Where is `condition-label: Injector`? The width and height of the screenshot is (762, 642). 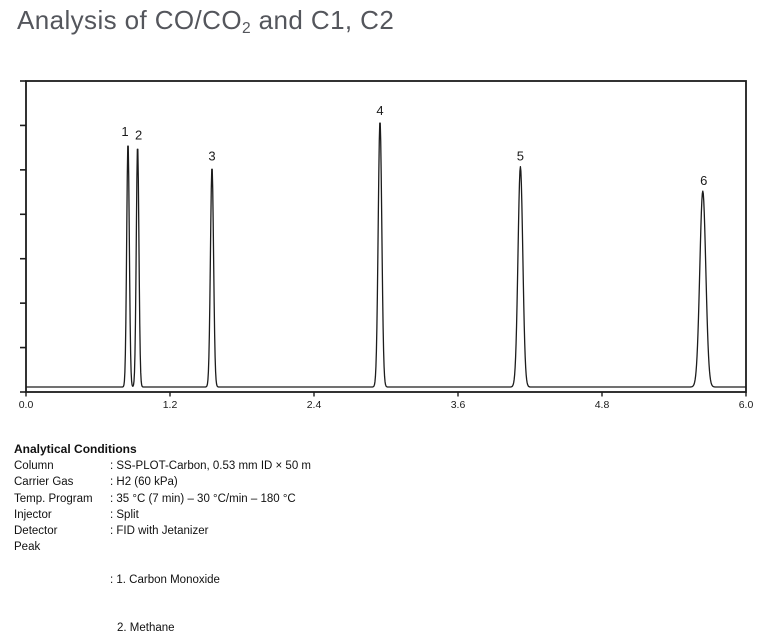
condition-label: Injector is located at coordinates (33, 514).